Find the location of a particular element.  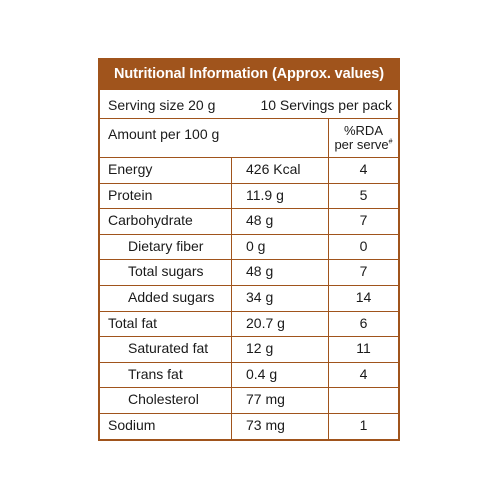

table-row: Carbohydrate 48 g 7 is located at coordinates (249, 220).